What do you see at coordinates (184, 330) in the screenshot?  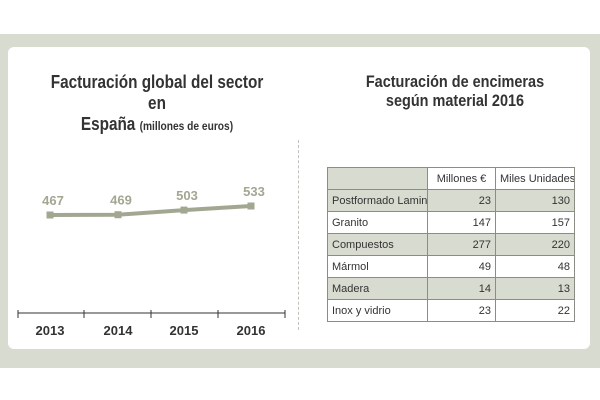 I see `x-tick-label: 2015` at bounding box center [184, 330].